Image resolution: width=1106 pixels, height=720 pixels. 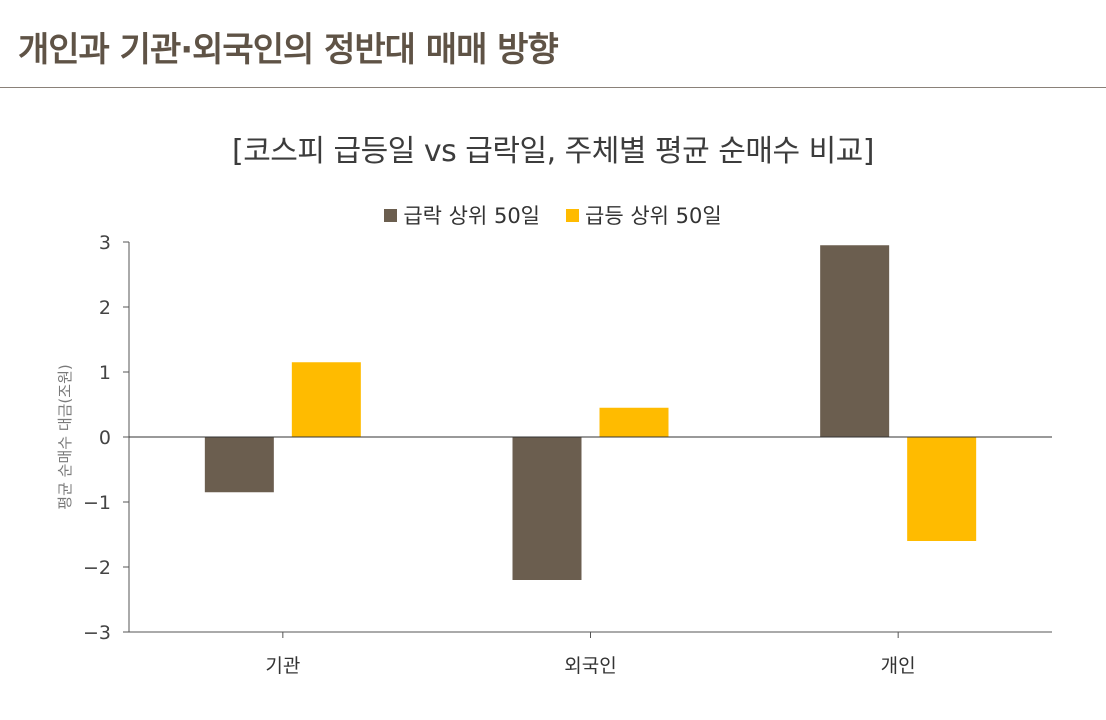 I want to click on legend-label-fall: 급락 상위 50일, so click(x=471, y=216).